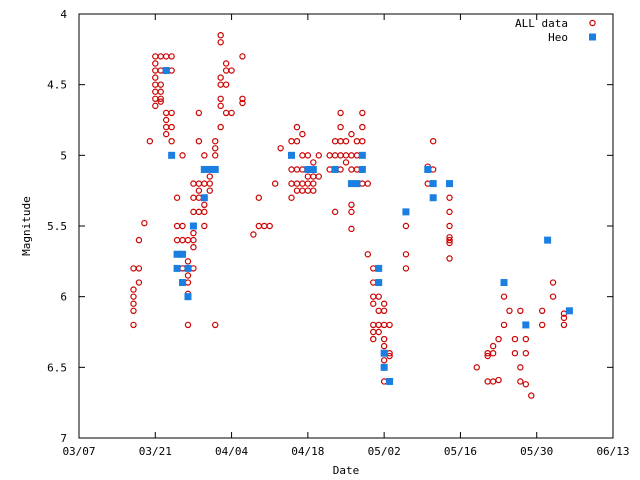  Describe the element at coordinates (63, 14) in the screenshot. I see `y-tick-label: 4` at that location.